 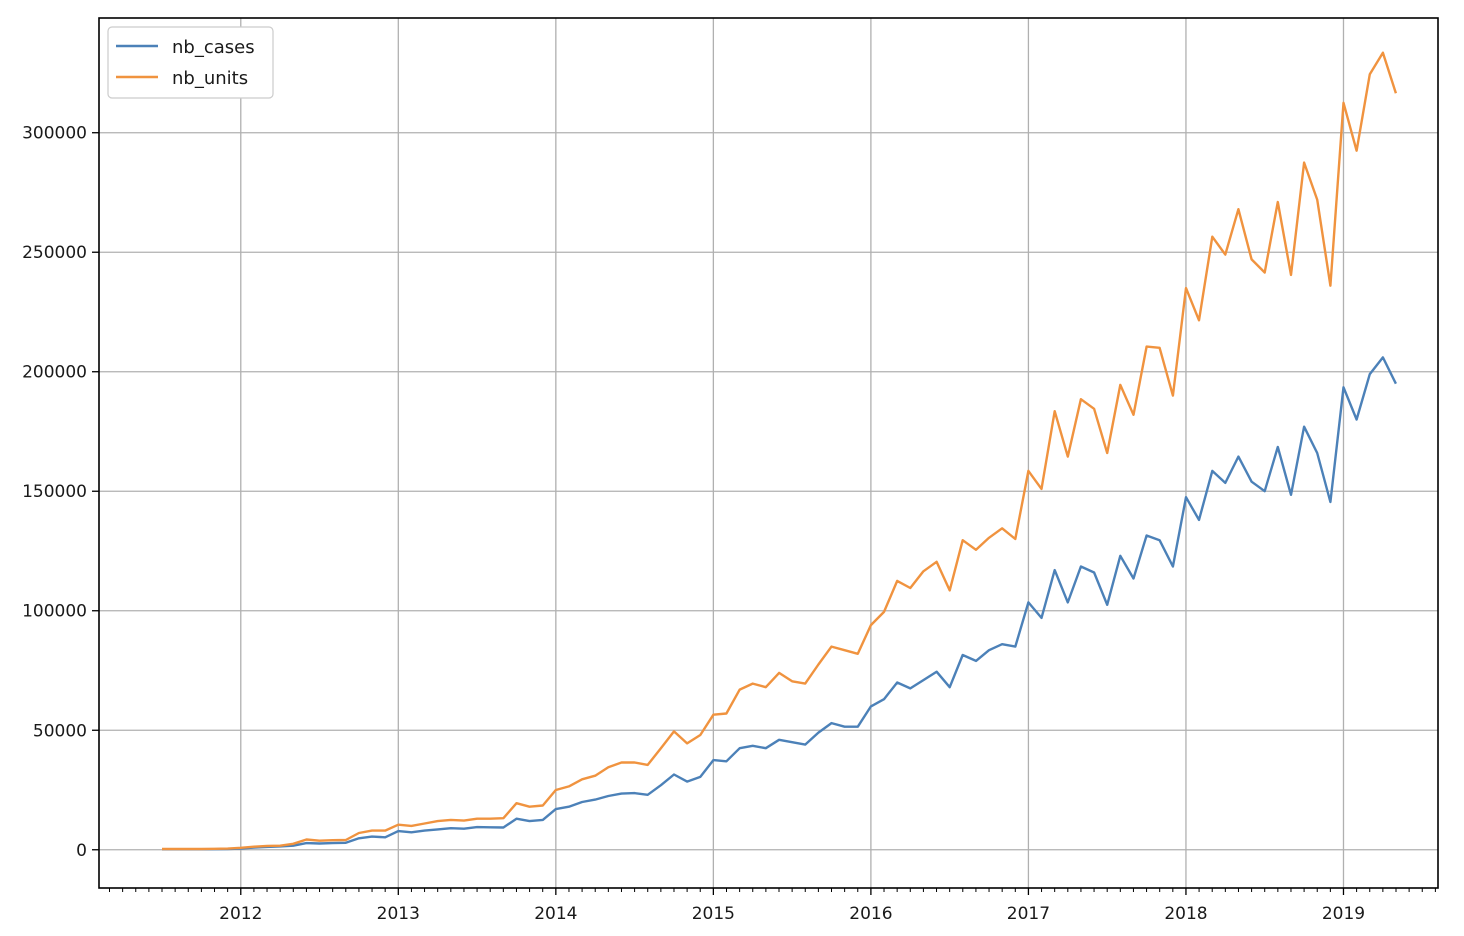 What do you see at coordinates (81, 851) in the screenshot?
I see `y-tick-label: 0` at bounding box center [81, 851].